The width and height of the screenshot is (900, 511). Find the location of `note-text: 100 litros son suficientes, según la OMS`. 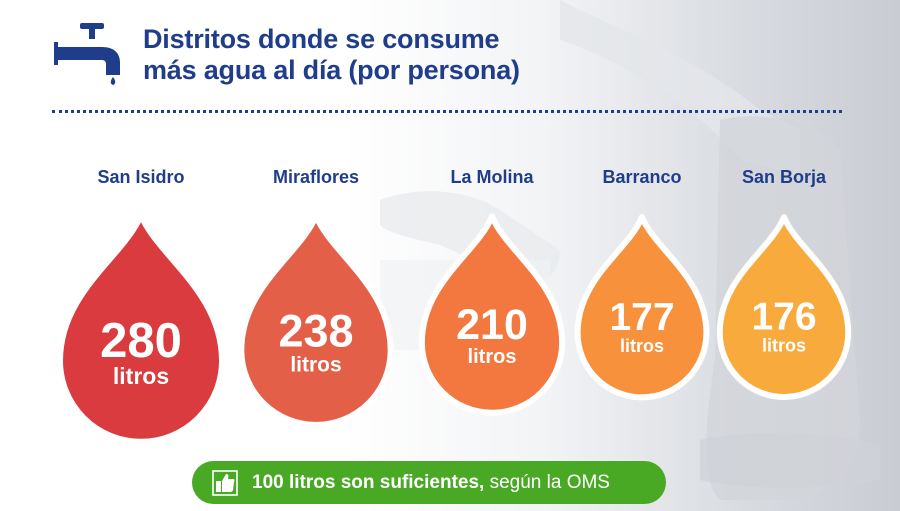

note-text: 100 litros son suficientes, según la OMS is located at coordinates (431, 483).